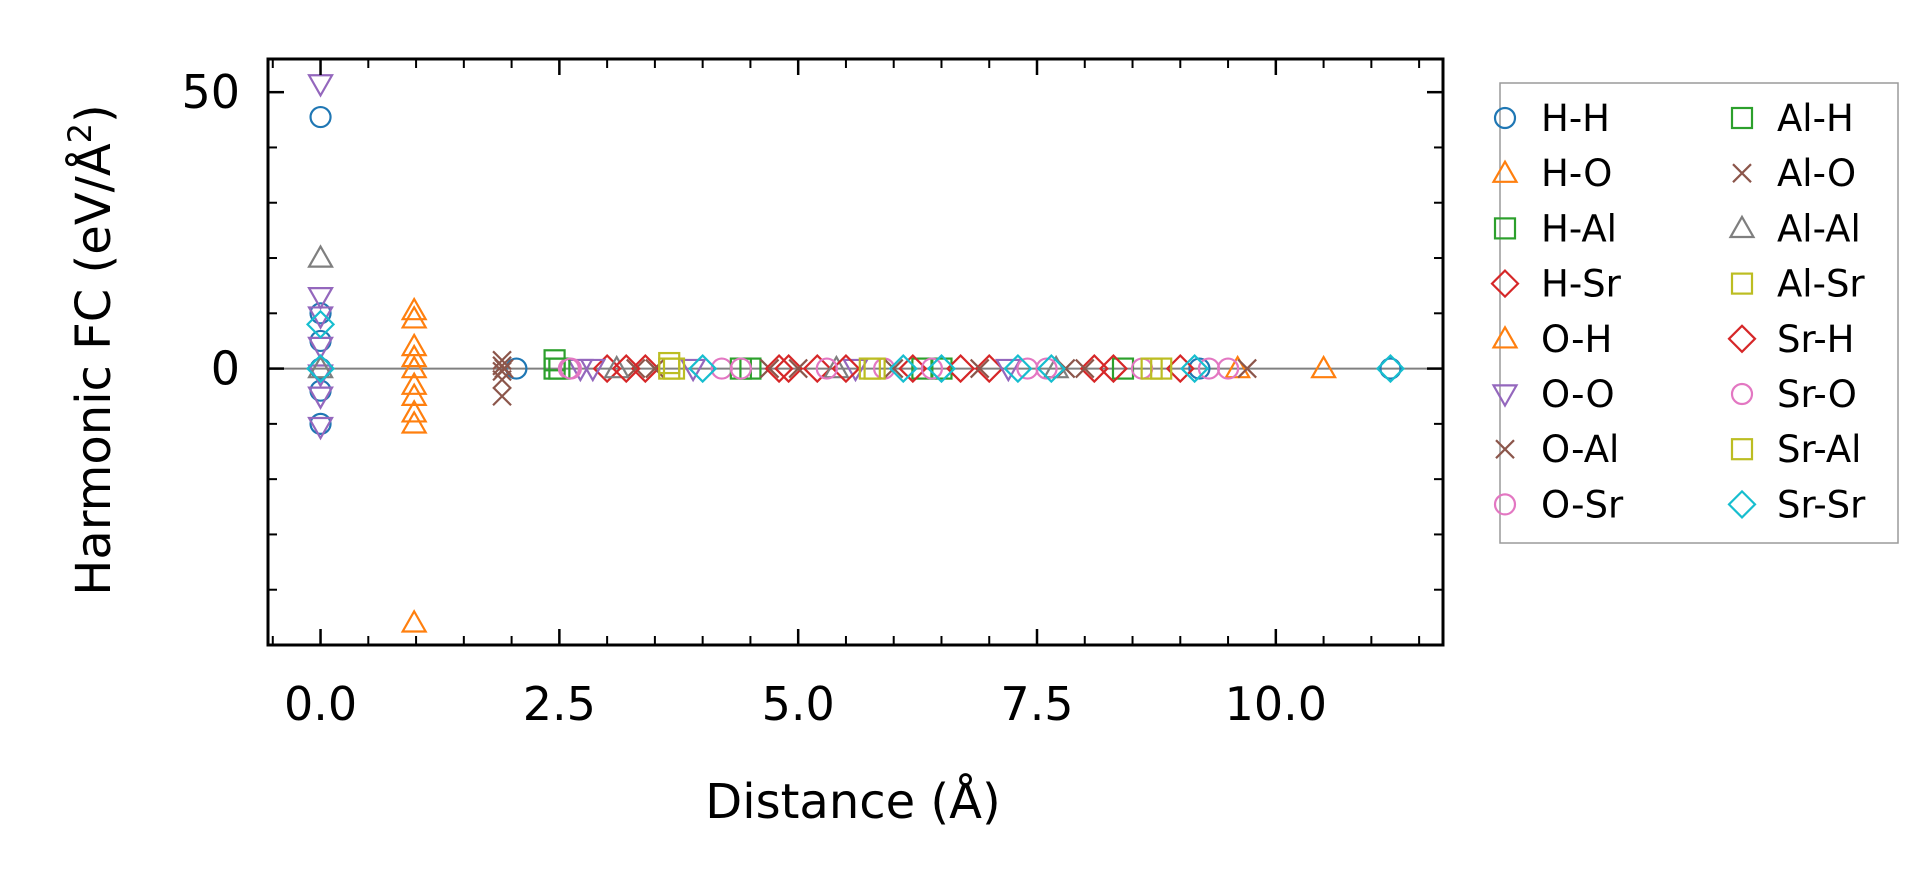 The width and height of the screenshot is (1931, 883). Describe the element at coordinates (94, 113) in the screenshot. I see `y-axis-label-close: )` at that location.